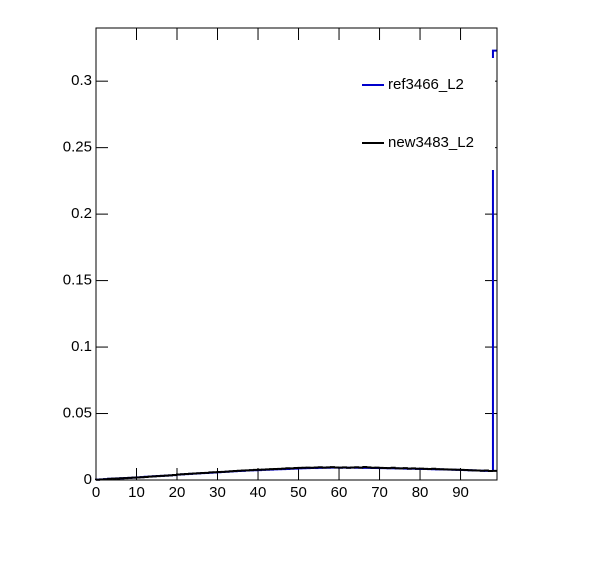  What do you see at coordinates (379, 492) in the screenshot?
I see `x-tick-label: 70` at bounding box center [379, 492].